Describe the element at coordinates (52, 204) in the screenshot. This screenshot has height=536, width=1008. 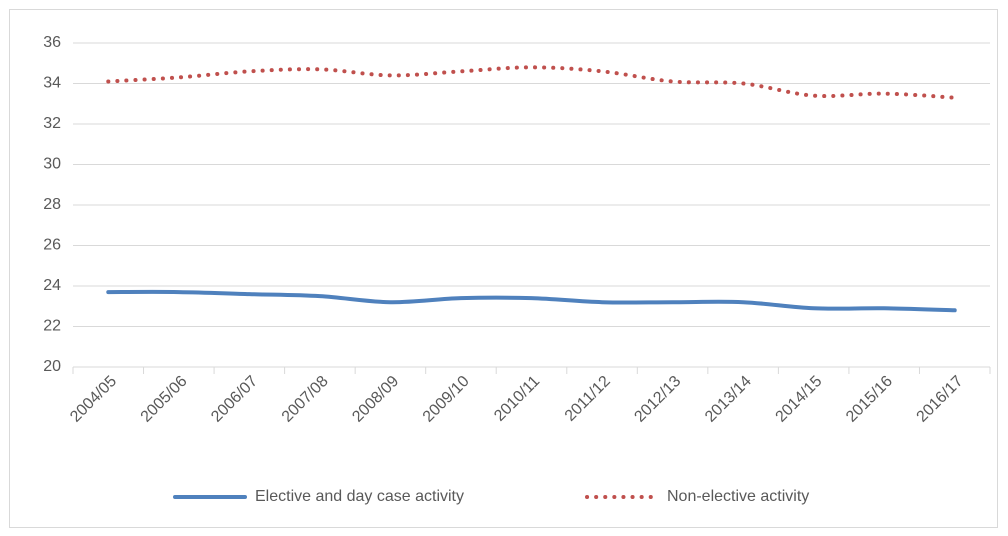
I see `y-tick-label: 28` at that location.